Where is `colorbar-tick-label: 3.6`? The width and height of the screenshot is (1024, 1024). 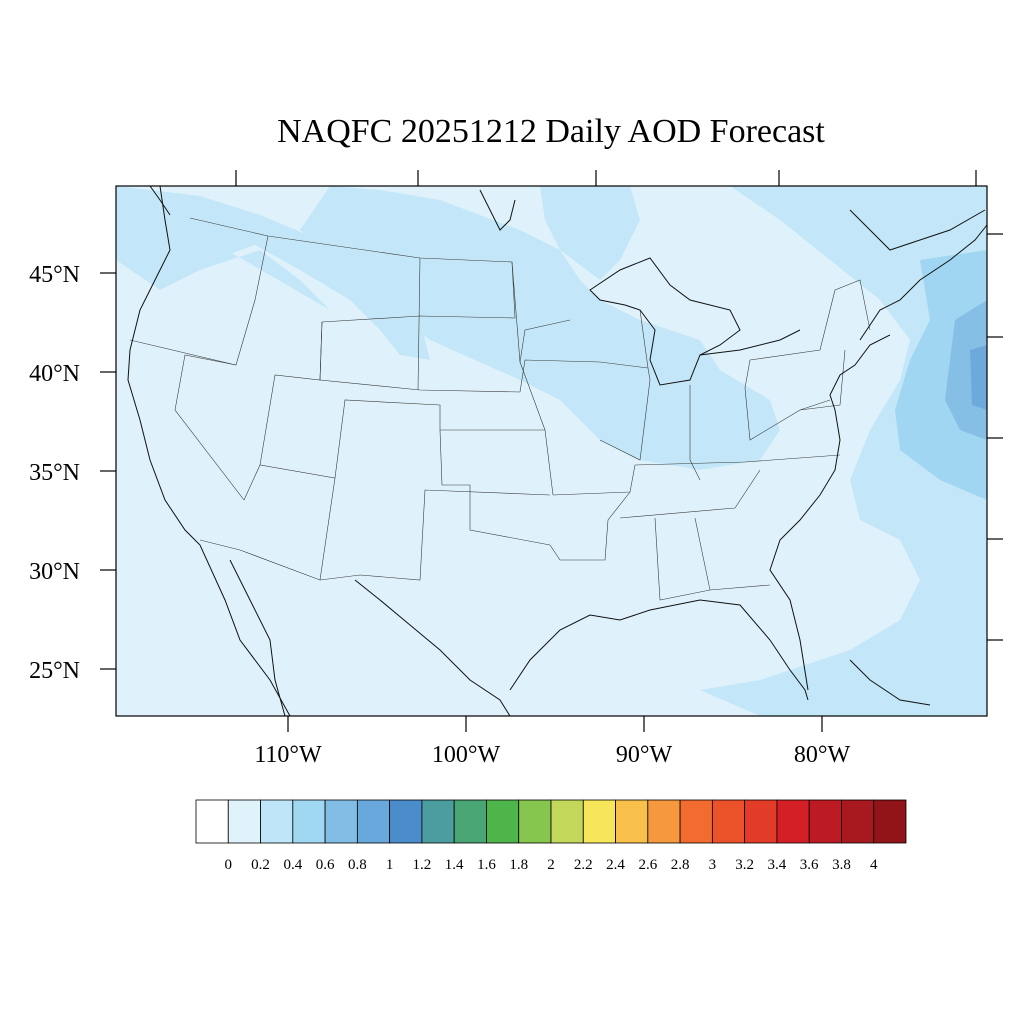 colorbar-tick-label: 3.6 is located at coordinates (809, 865).